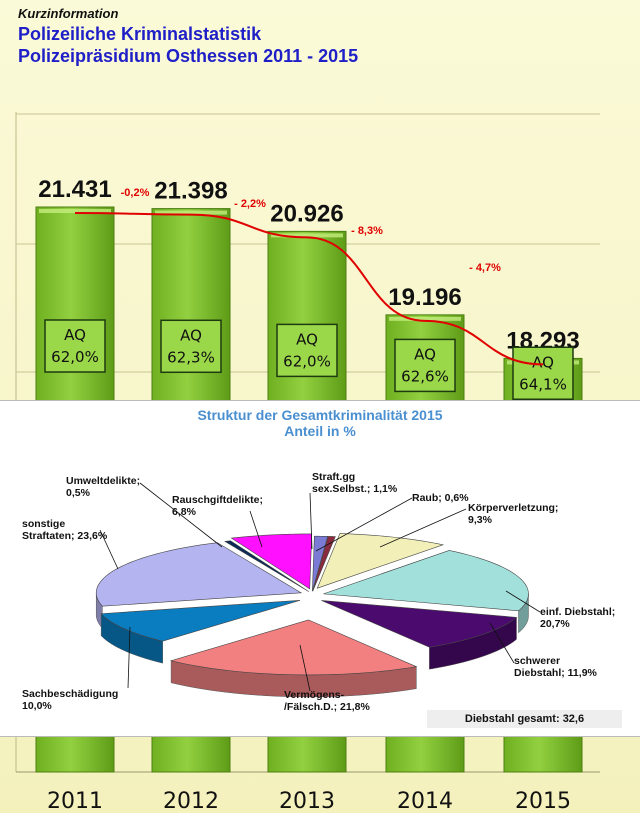  What do you see at coordinates (320, 431) in the screenshot?
I see `pie-subtitle: Anteil in %` at bounding box center [320, 431].